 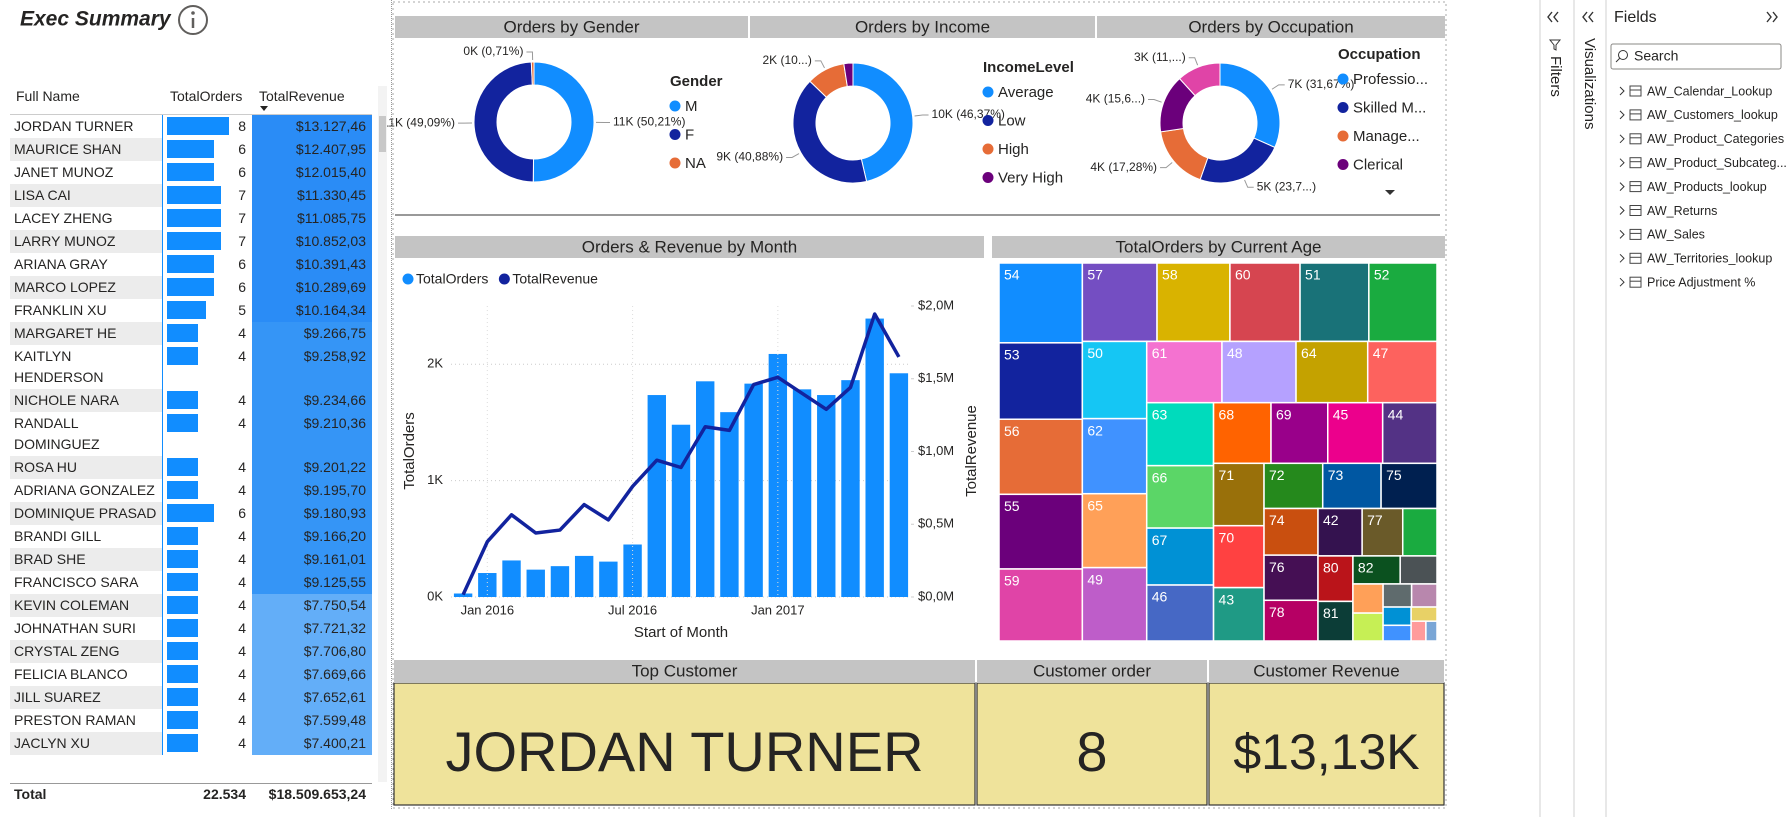 I want to click on column-header: Full Name, so click(x=48, y=96).